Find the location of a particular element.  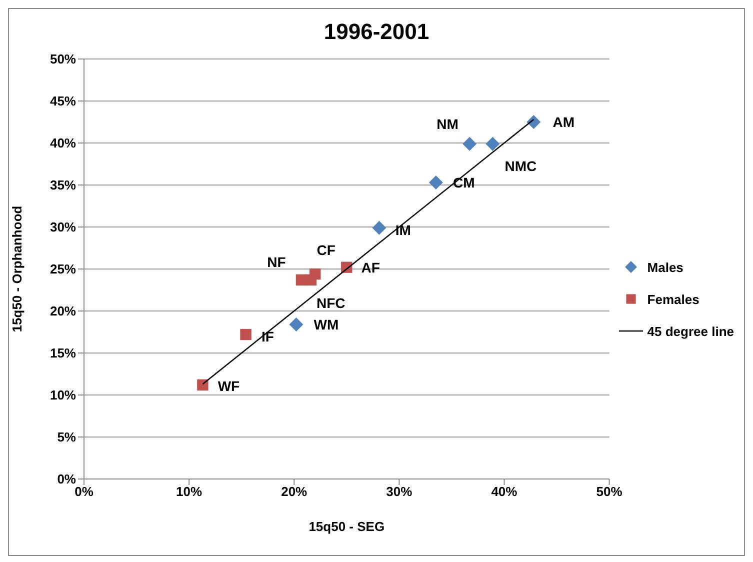

y-tick-label: 5% is located at coordinates (66, 437).